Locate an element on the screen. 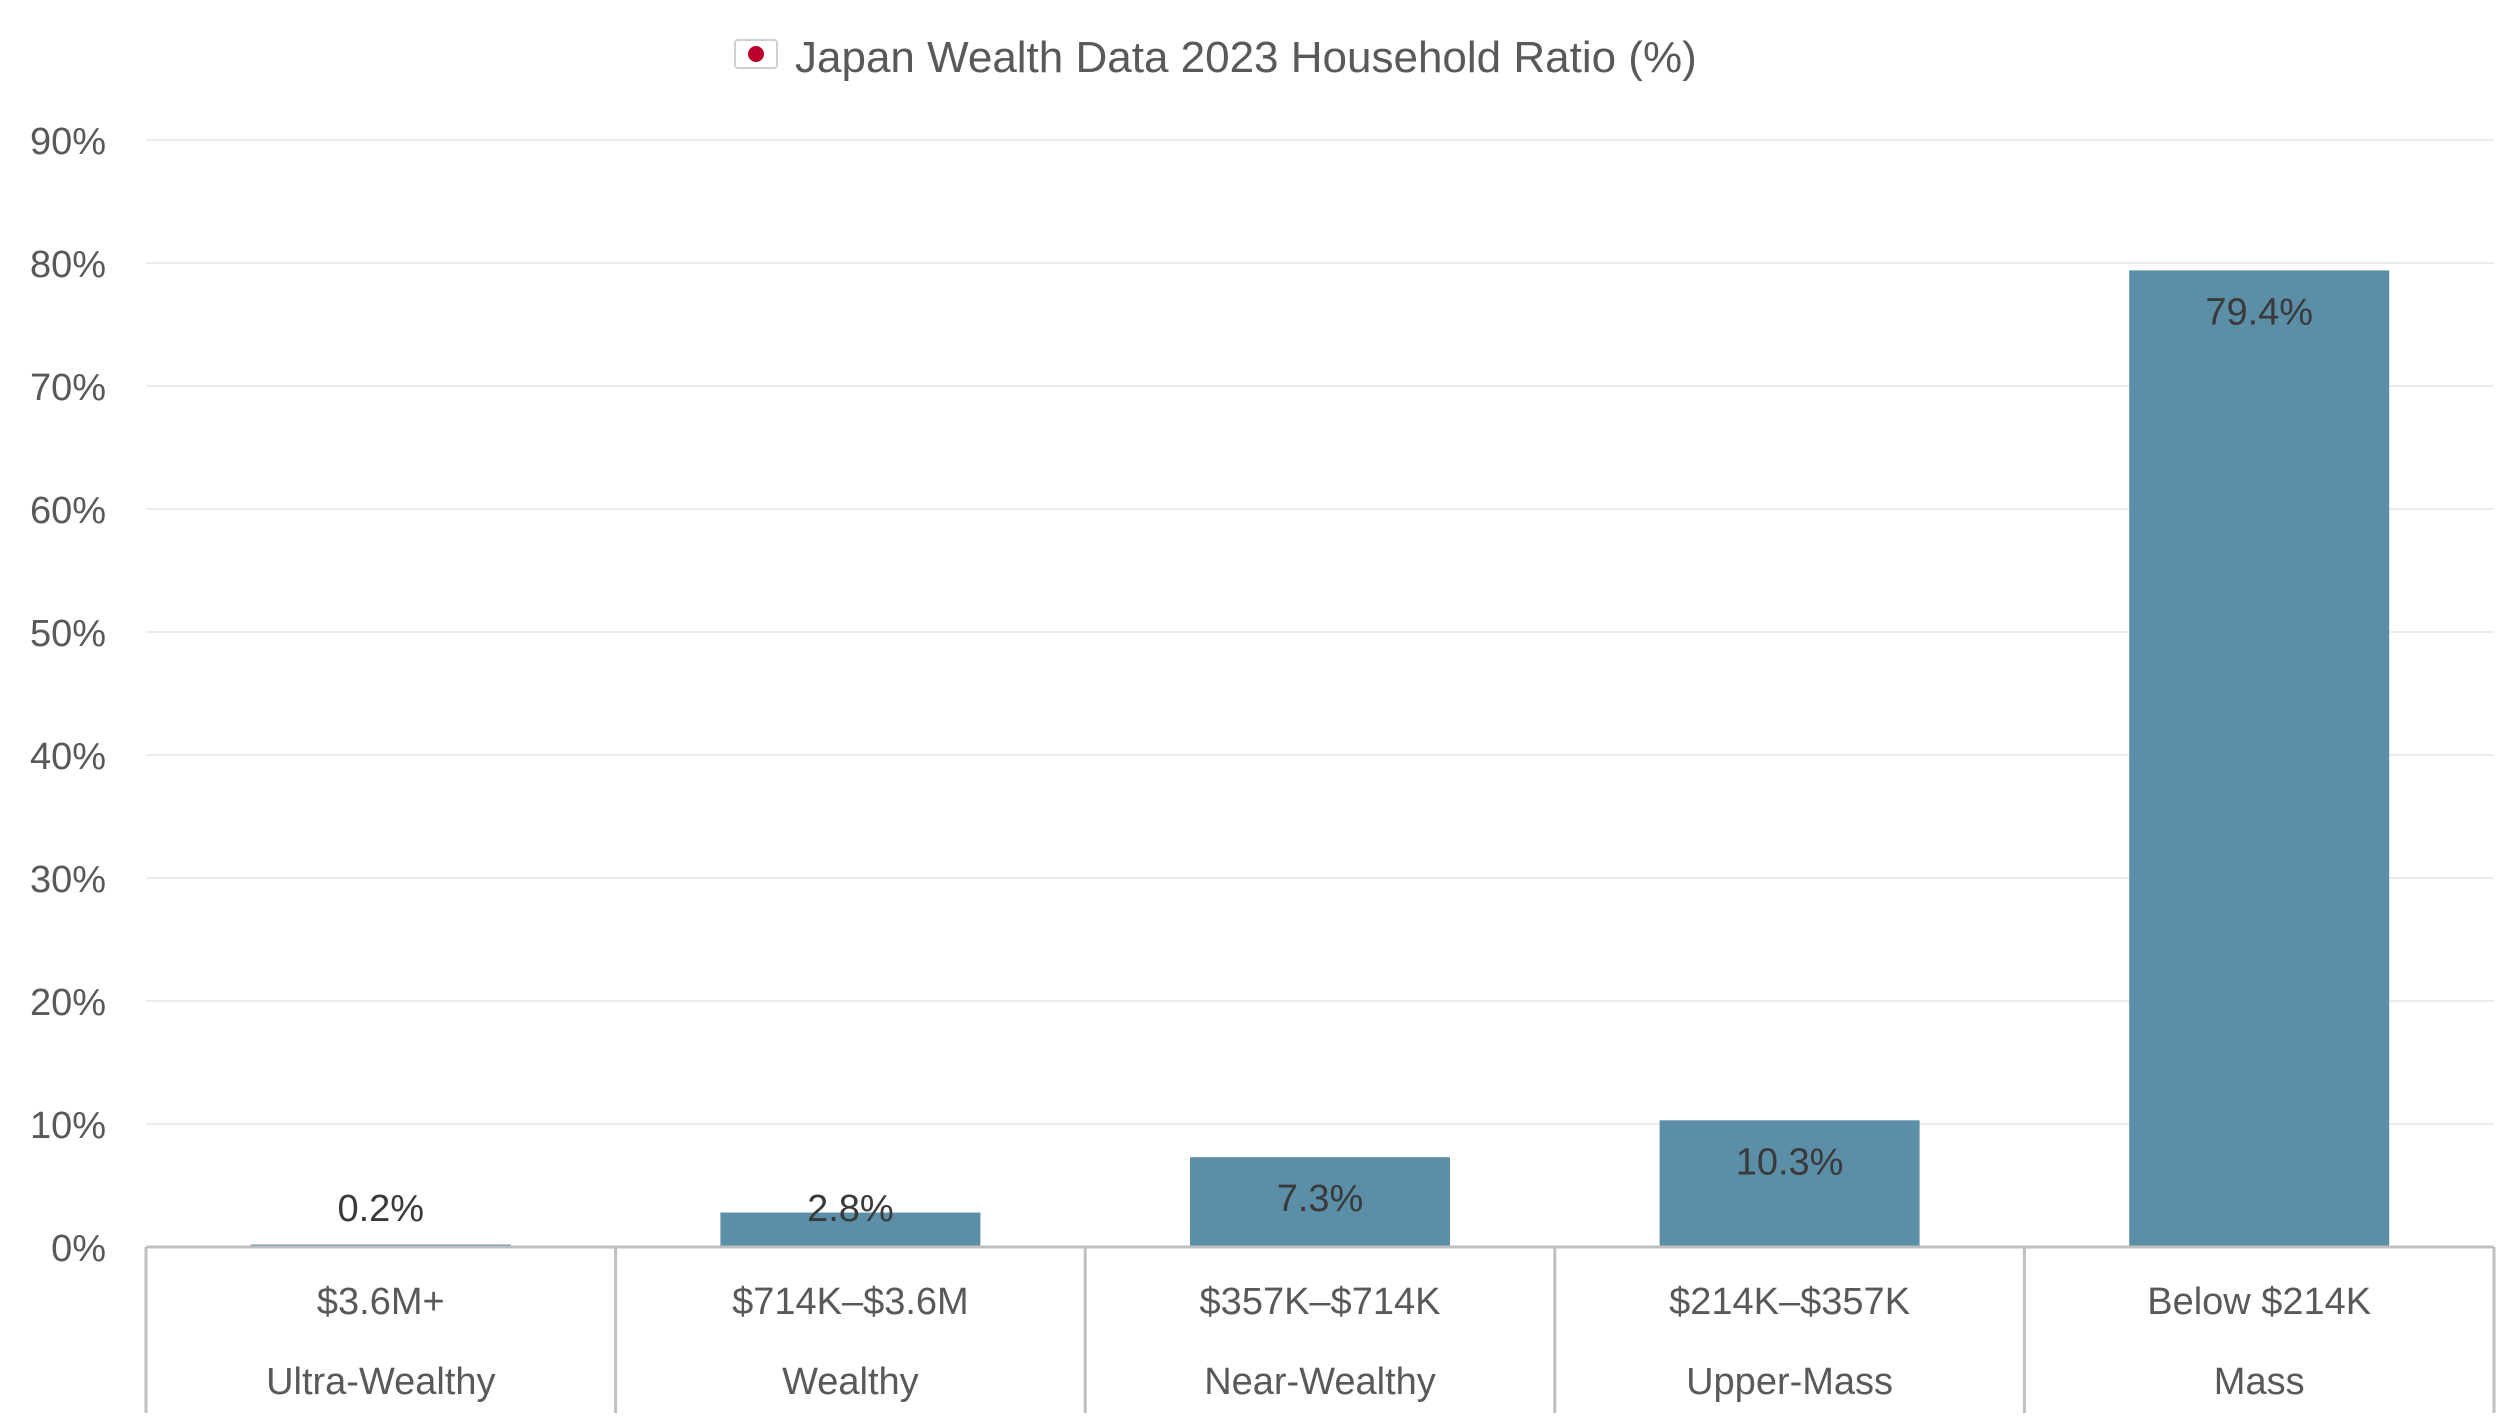  category-range-label: $3.6M+ is located at coordinates (381, 1302).